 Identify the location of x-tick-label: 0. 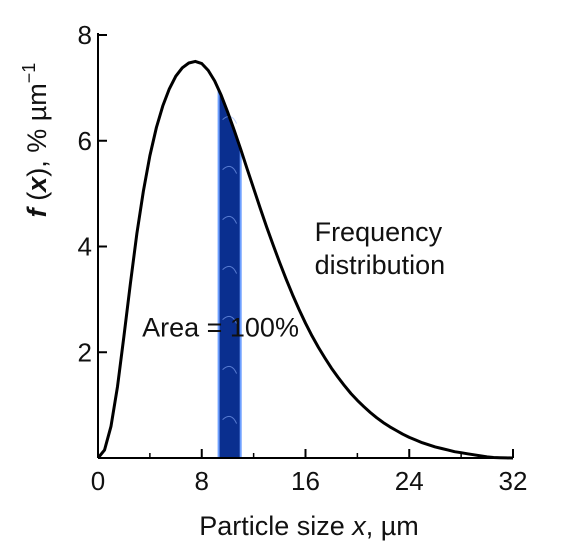
(98, 481).